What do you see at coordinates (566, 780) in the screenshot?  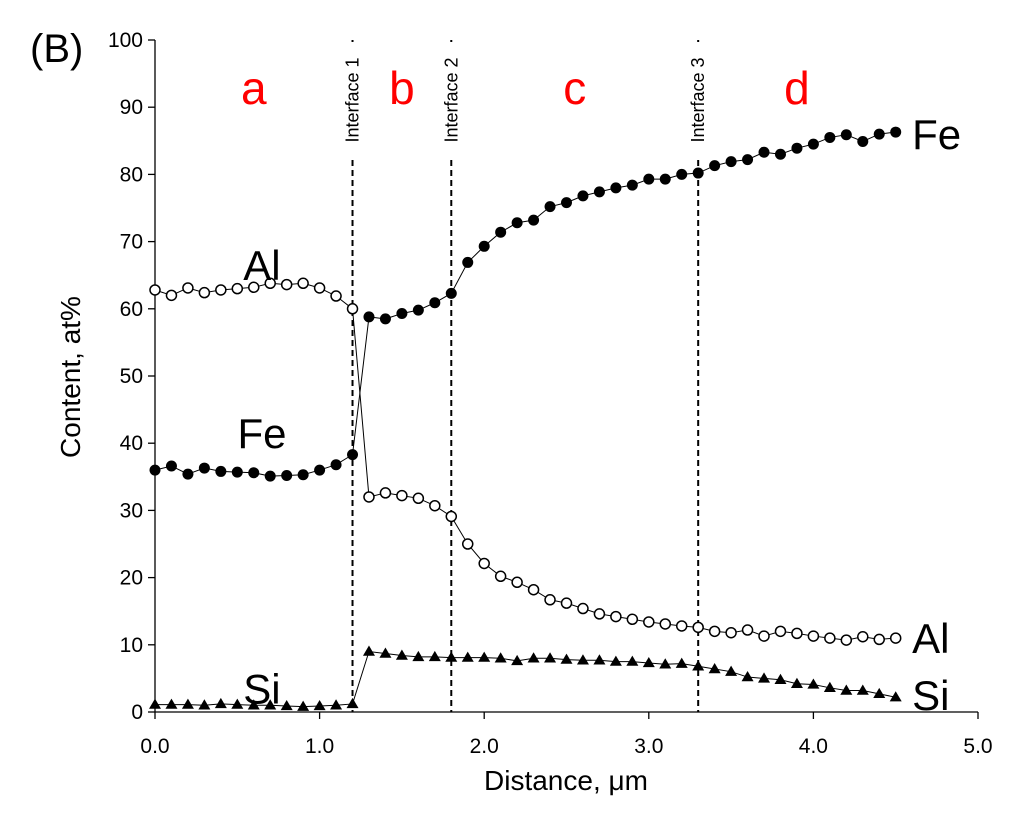 I see `x-axis-title: Distance, μm` at bounding box center [566, 780].